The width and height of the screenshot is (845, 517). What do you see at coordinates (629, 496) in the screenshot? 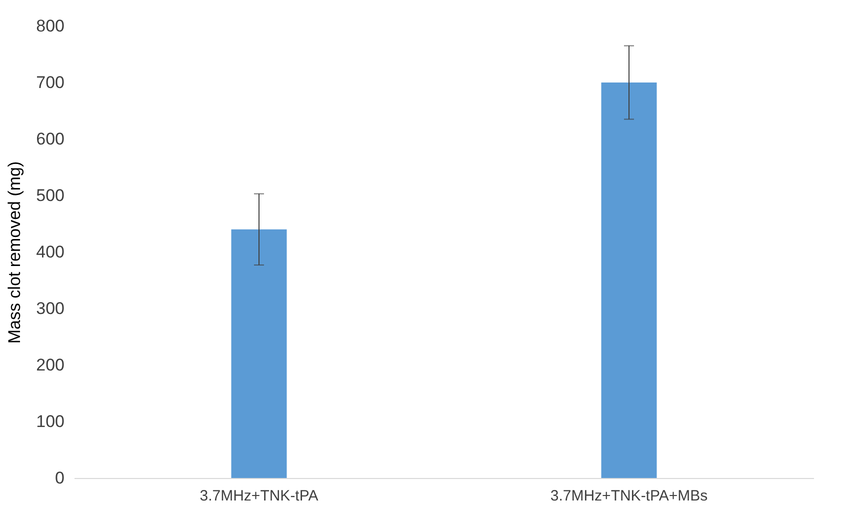
I see `x-tick-label: 3.7MHz+TNK-tPA+MBs` at bounding box center [629, 496].